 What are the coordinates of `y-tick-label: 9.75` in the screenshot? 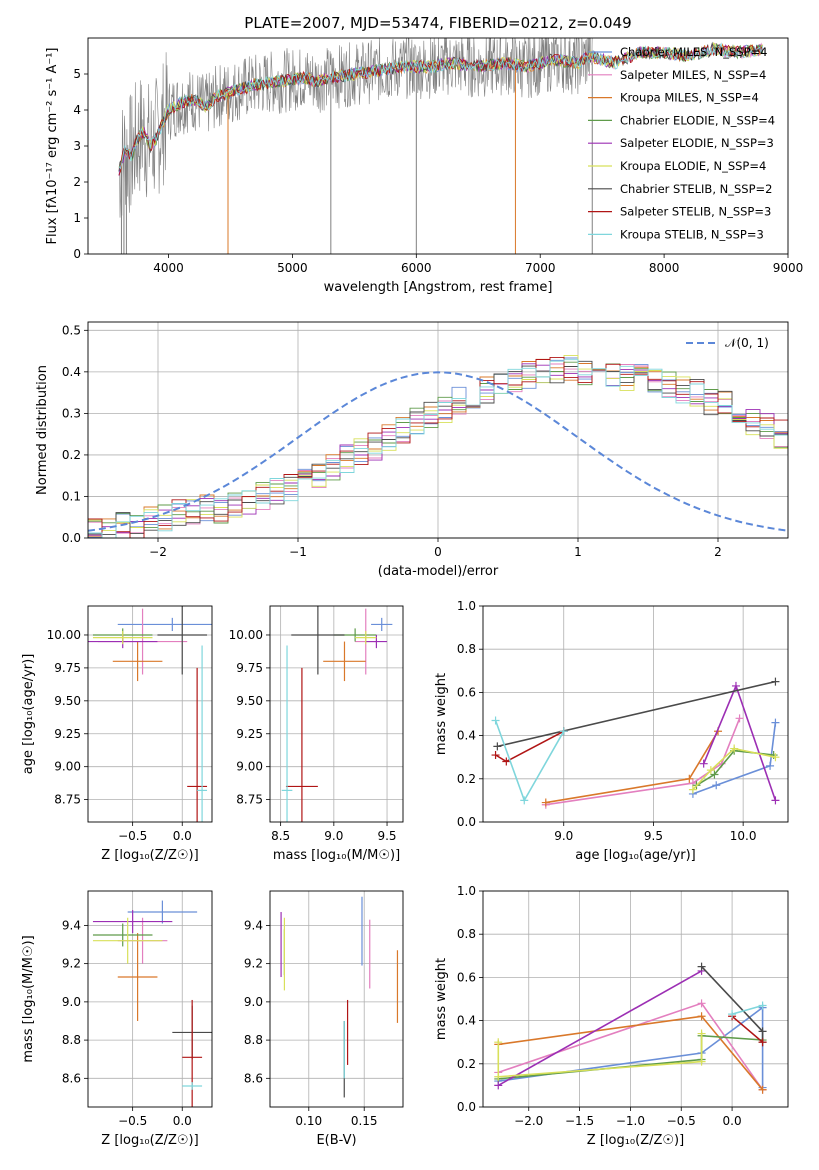 It's located at (67, 668).